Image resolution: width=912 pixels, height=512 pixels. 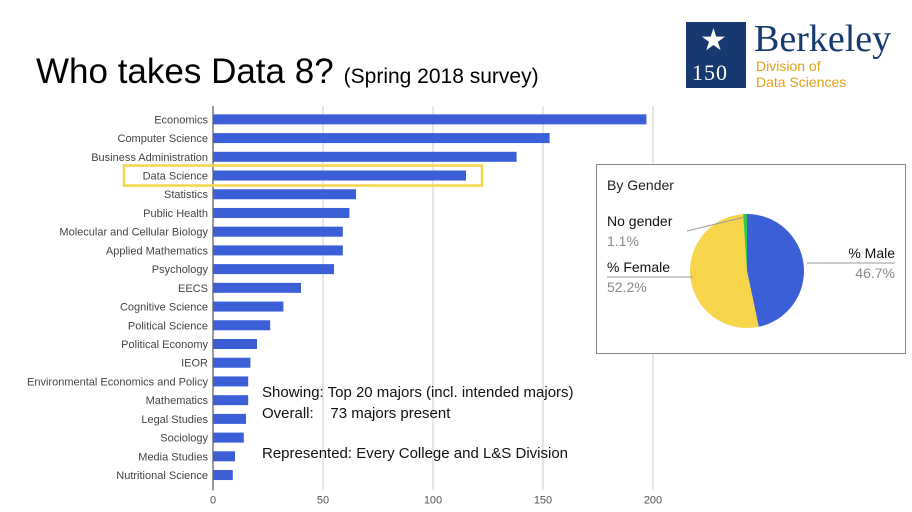 What do you see at coordinates (875, 273) in the screenshot?
I see `pie-value-male: 46.7%` at bounding box center [875, 273].